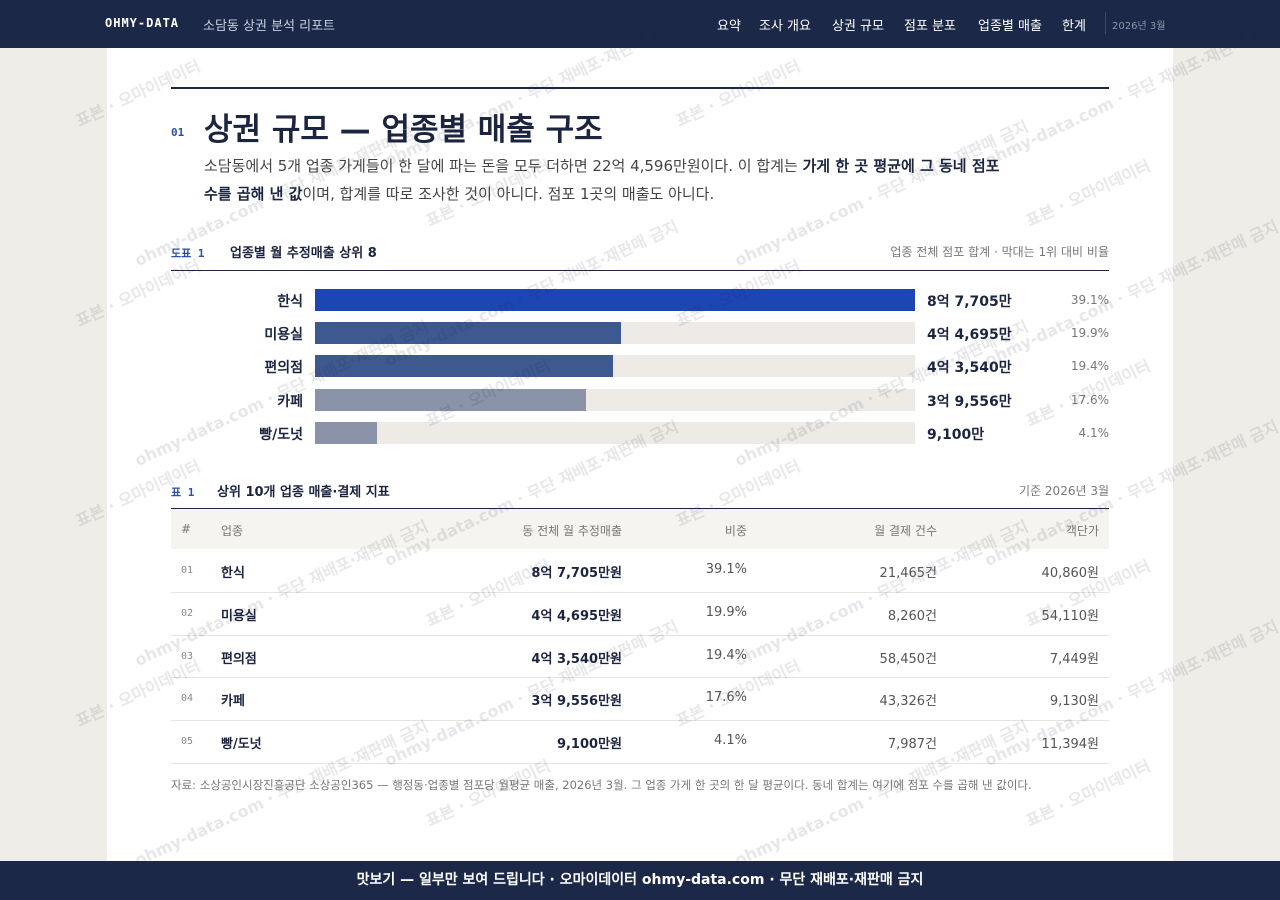  What do you see at coordinates (183, 492) in the screenshot?
I see `table-label: 표 1` at bounding box center [183, 492].